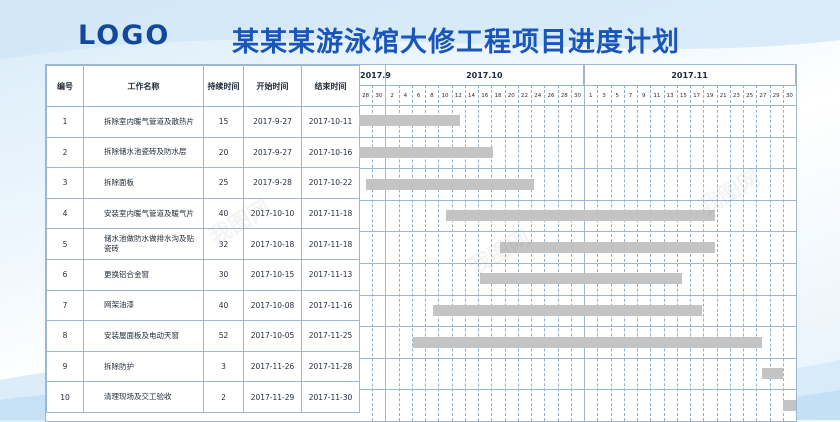 The height and width of the screenshot is (422, 840). Describe the element at coordinates (124, 35) in the screenshot. I see `logo: LOGO` at that location.